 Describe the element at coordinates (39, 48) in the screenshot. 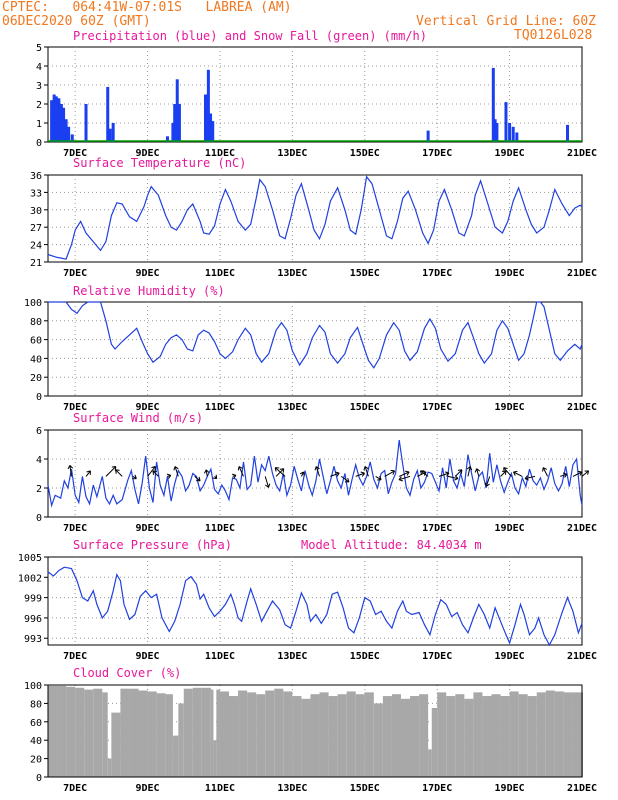

I see `y-tick-label: 5` at that location.